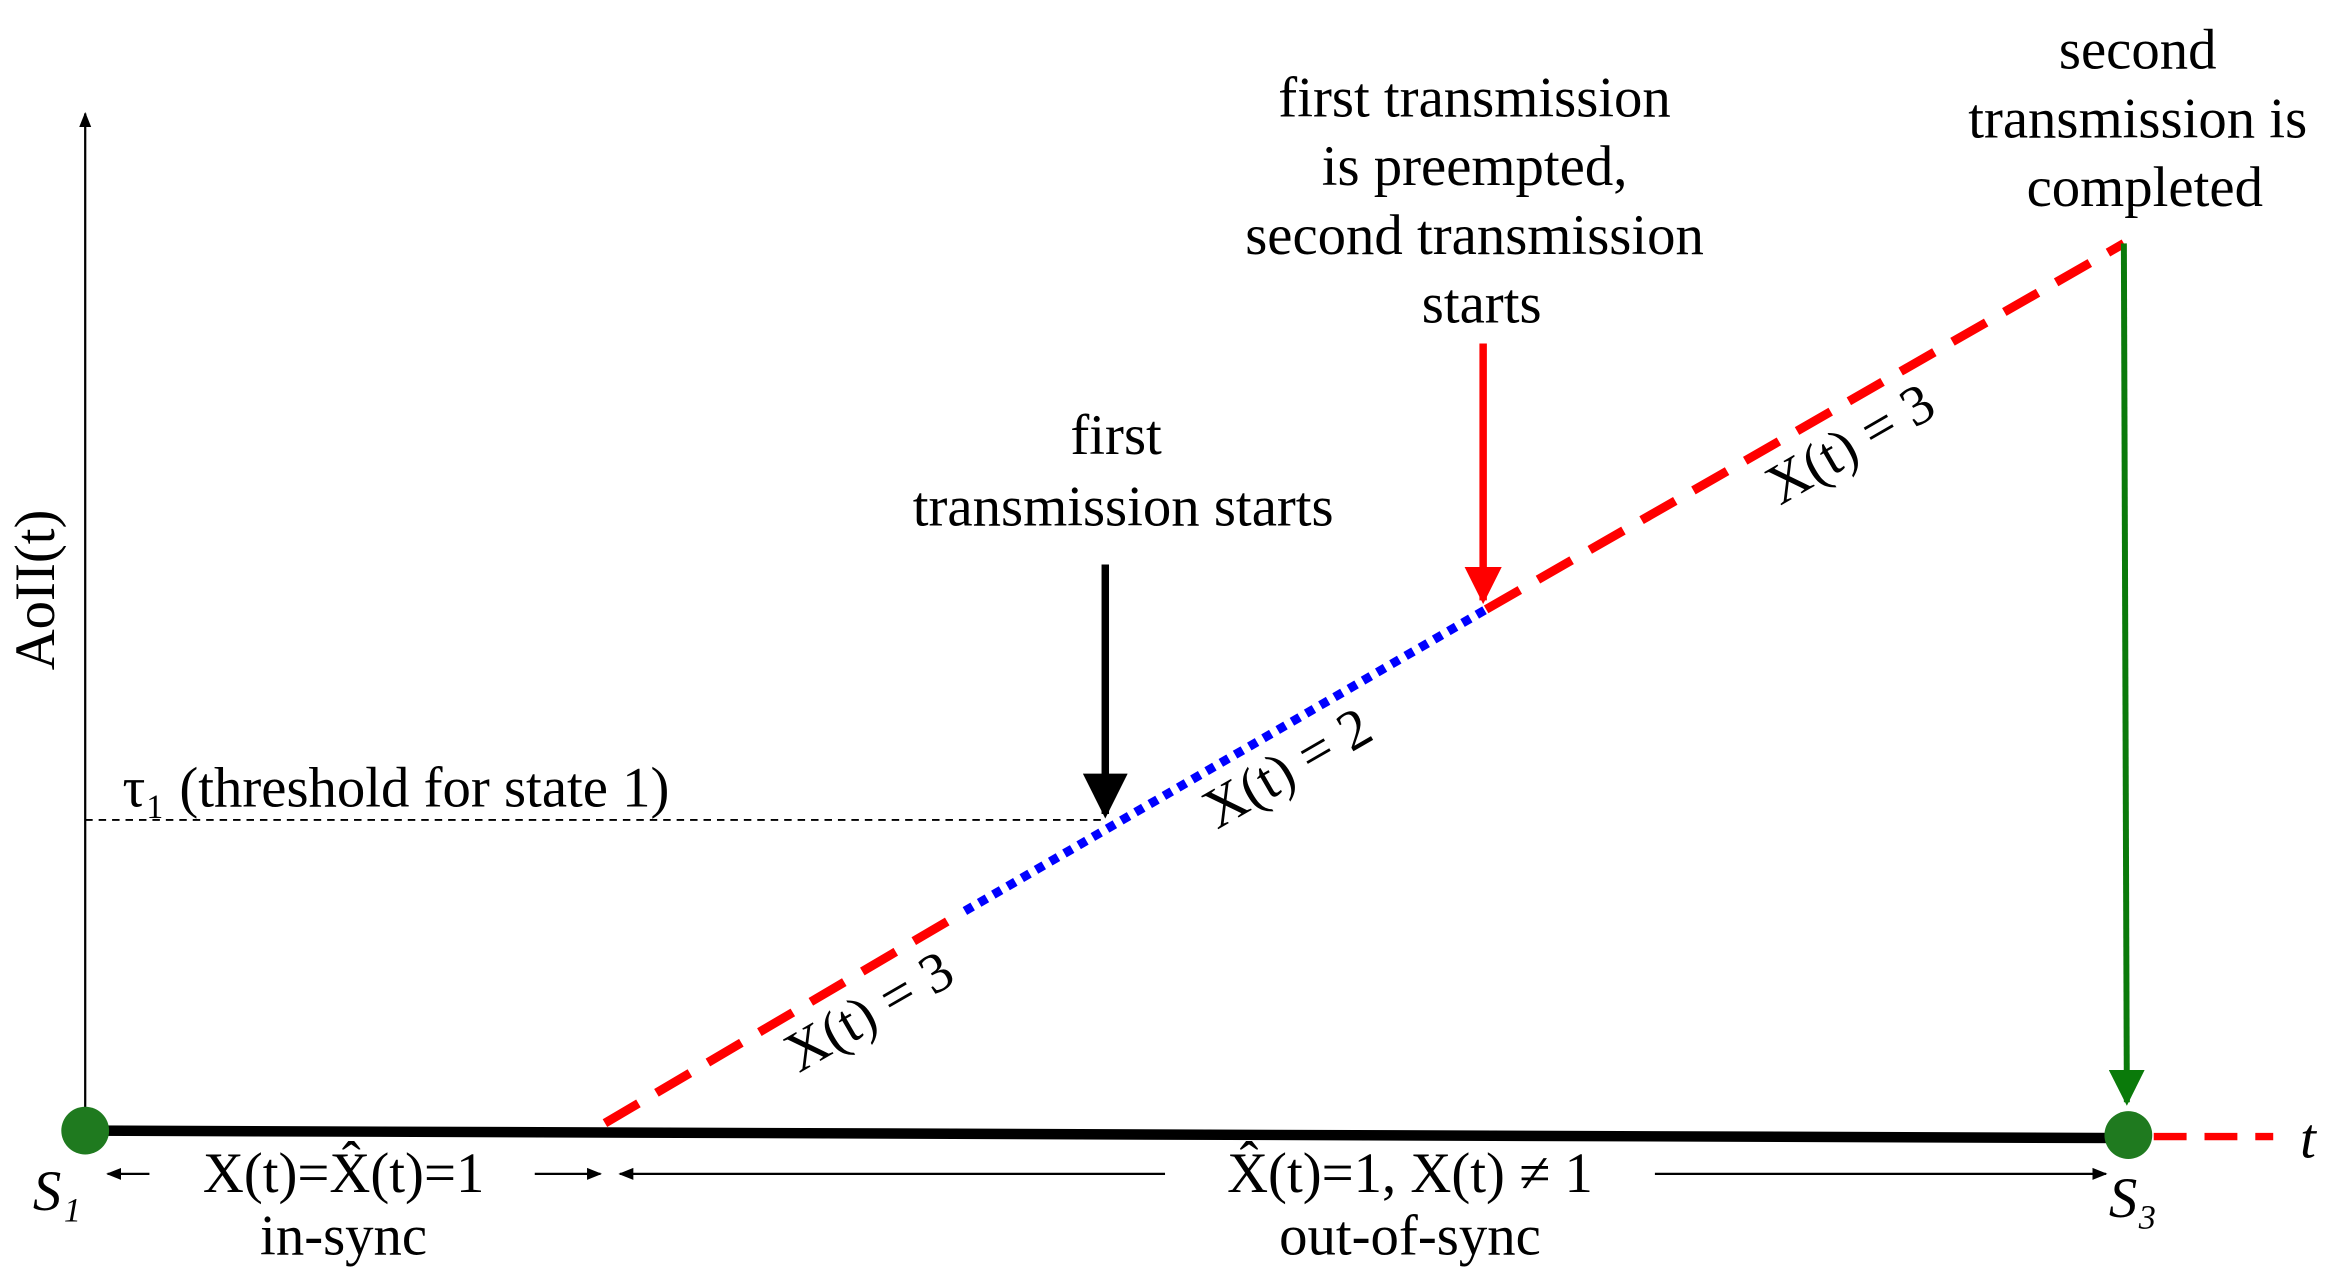 The height and width of the screenshot is (1268, 2342). What do you see at coordinates (1116, 435) in the screenshot?
I see `annotation-line: first` at bounding box center [1116, 435].